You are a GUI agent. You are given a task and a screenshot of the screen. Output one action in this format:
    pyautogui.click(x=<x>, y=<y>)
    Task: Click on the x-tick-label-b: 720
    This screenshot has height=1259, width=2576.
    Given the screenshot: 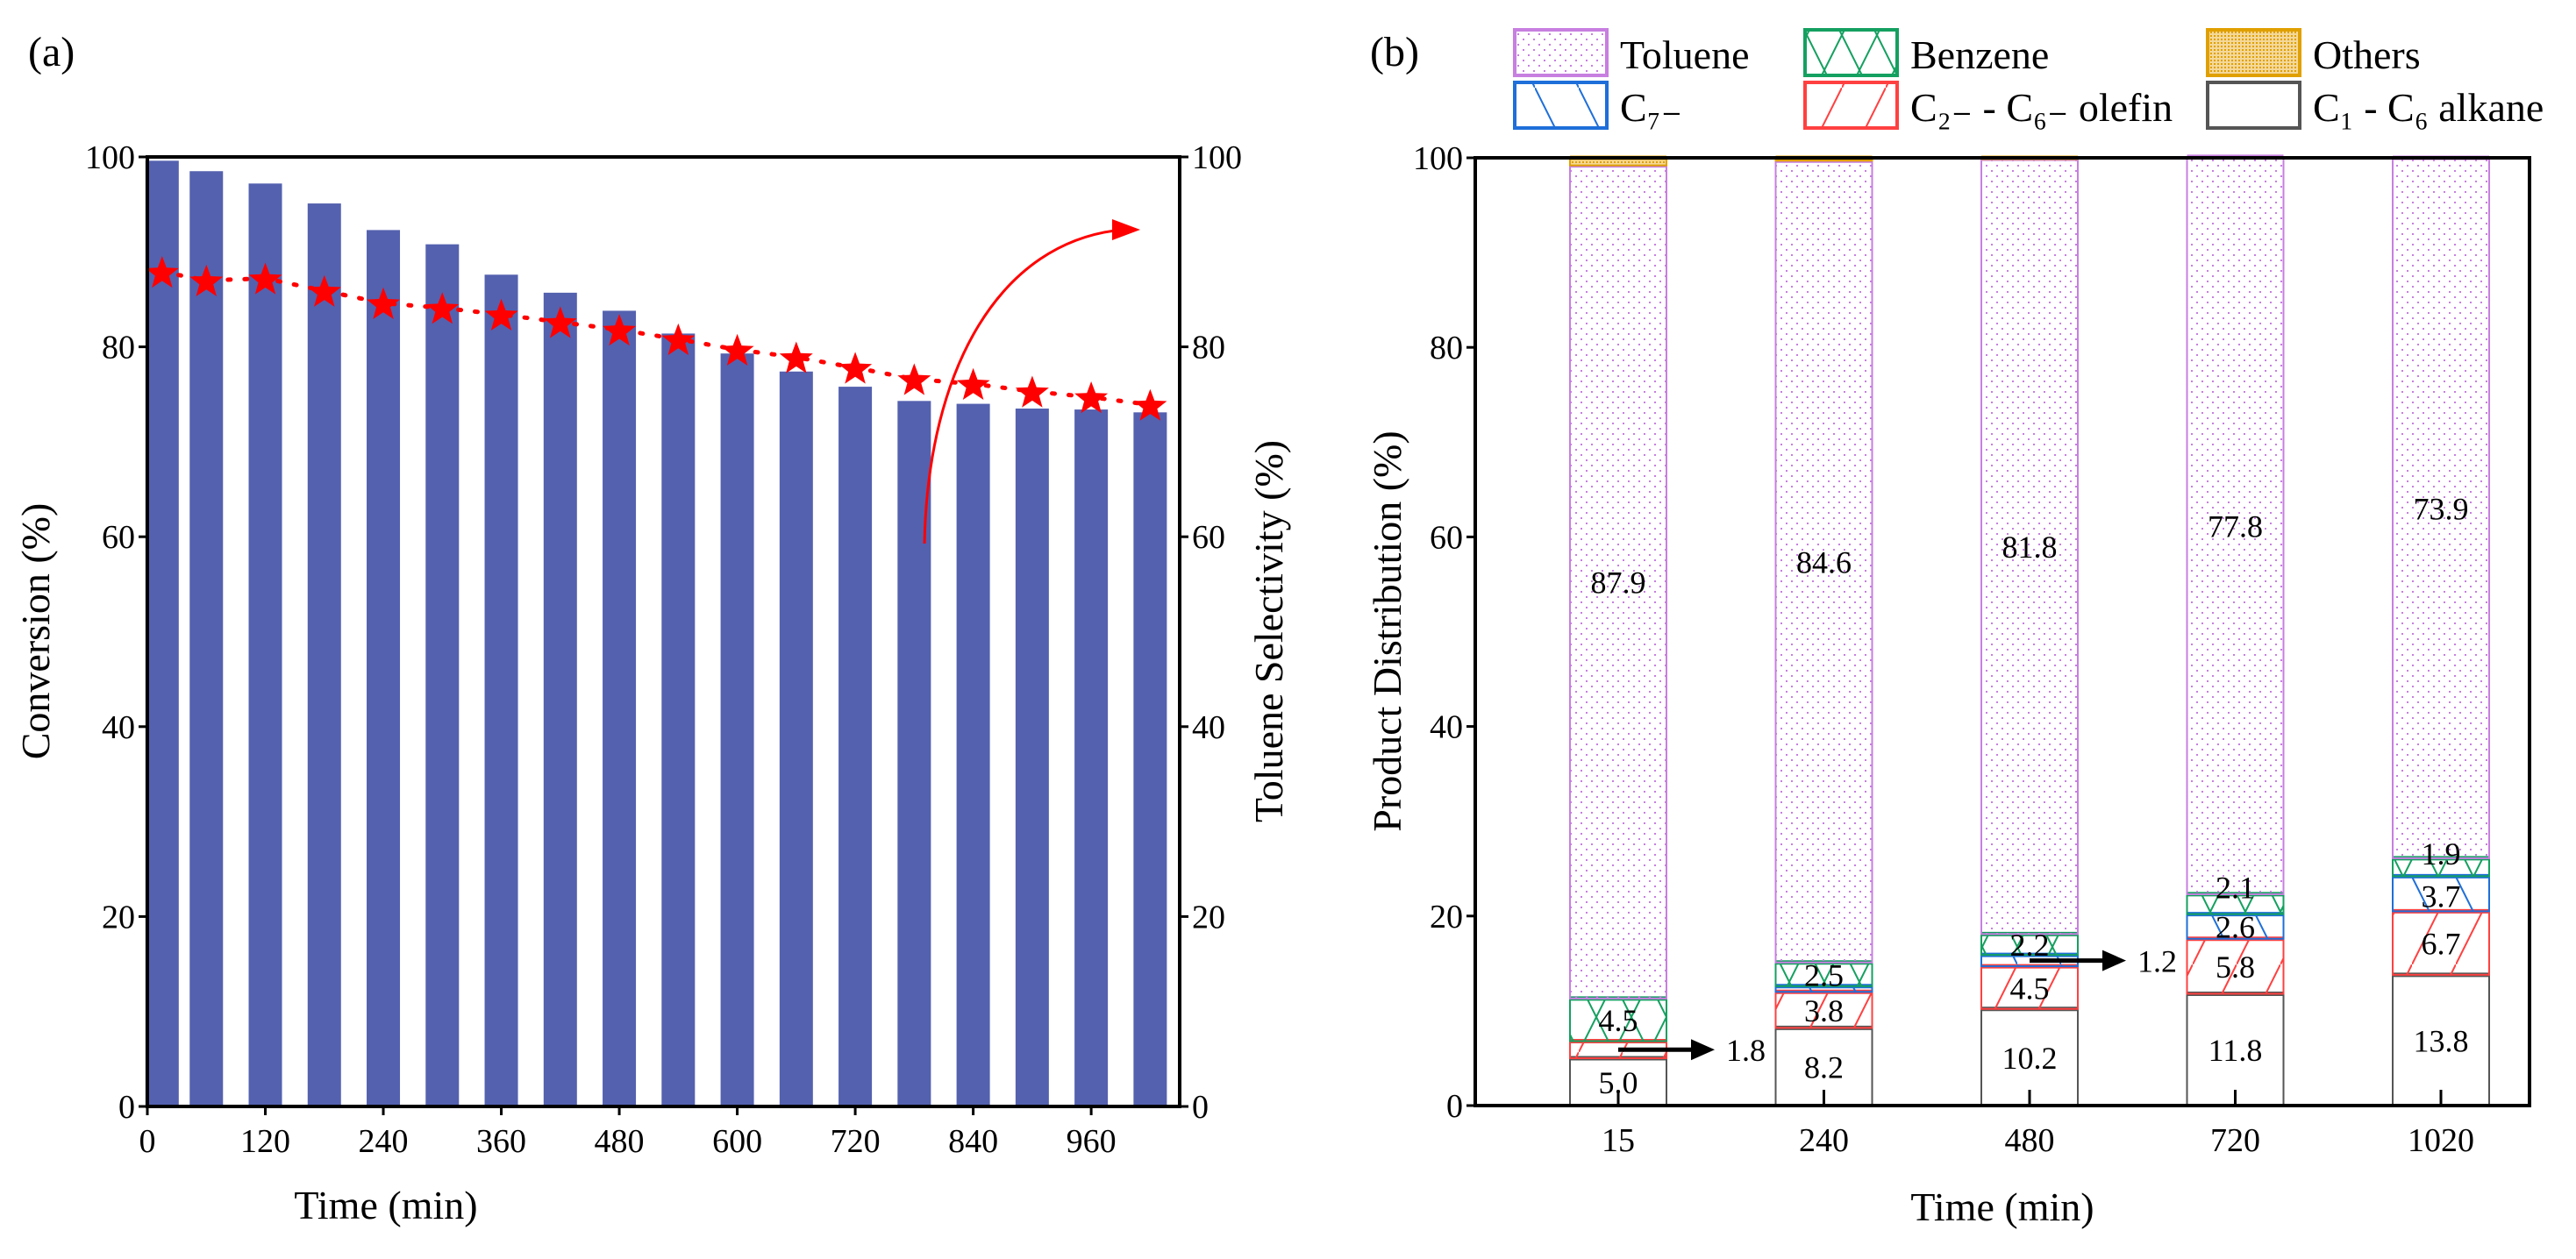 What is the action you would take?
    pyautogui.click(x=2235, y=1140)
    